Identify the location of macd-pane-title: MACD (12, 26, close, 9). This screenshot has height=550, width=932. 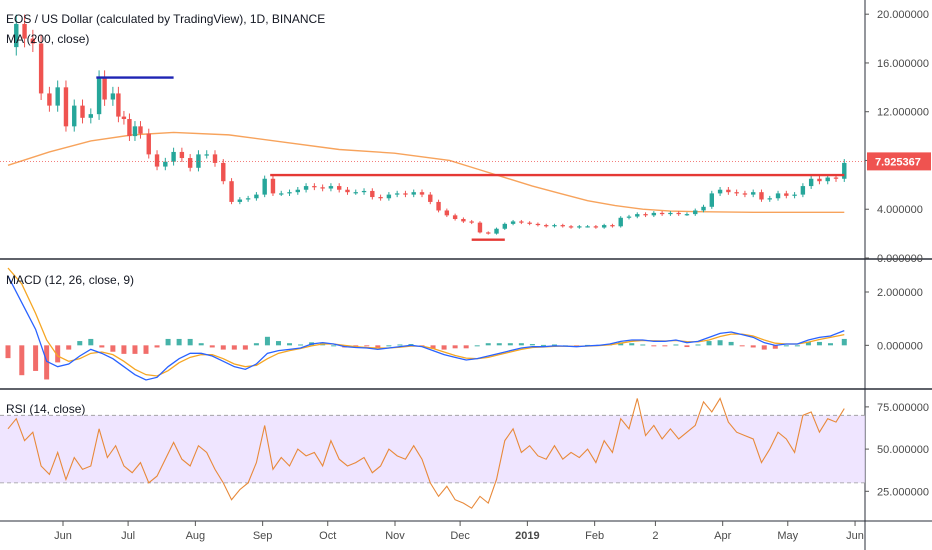
(70, 280).